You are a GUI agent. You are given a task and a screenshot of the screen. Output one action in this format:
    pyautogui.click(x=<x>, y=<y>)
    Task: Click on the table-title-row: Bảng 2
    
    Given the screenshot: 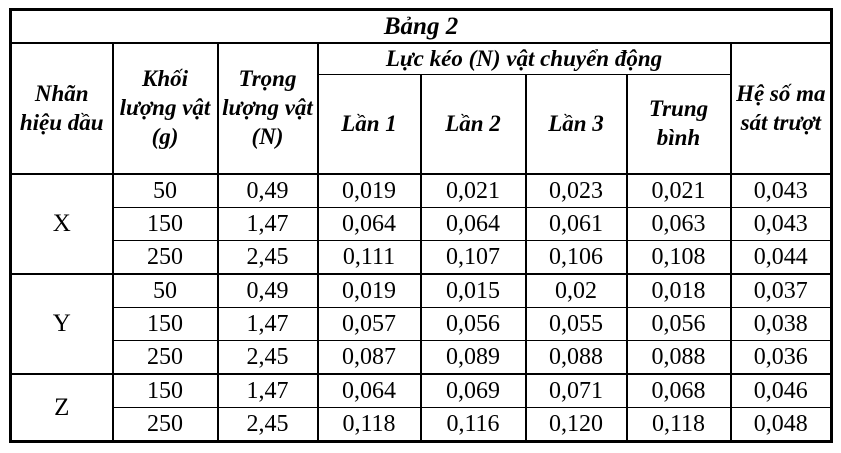 What is the action you would take?
    pyautogui.click(x=421, y=26)
    